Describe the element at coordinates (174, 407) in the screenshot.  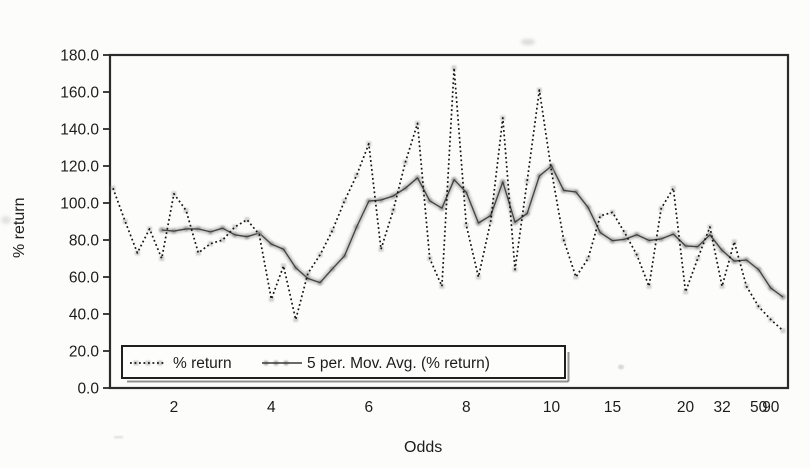
I see `x-tick-label: 2` at that location.